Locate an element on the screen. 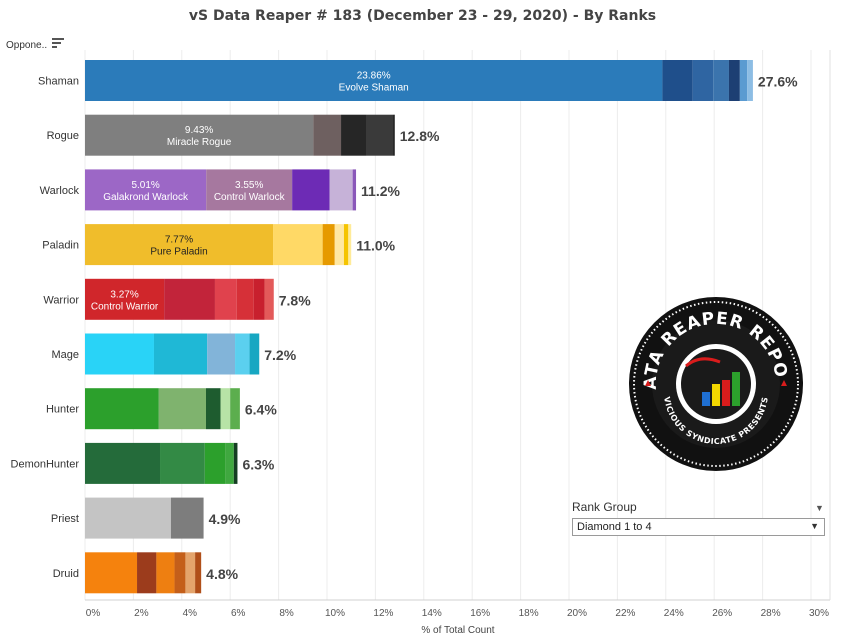 This screenshot has height=642, width=845. chevron-down-icon: ▼ is located at coordinates (814, 526).